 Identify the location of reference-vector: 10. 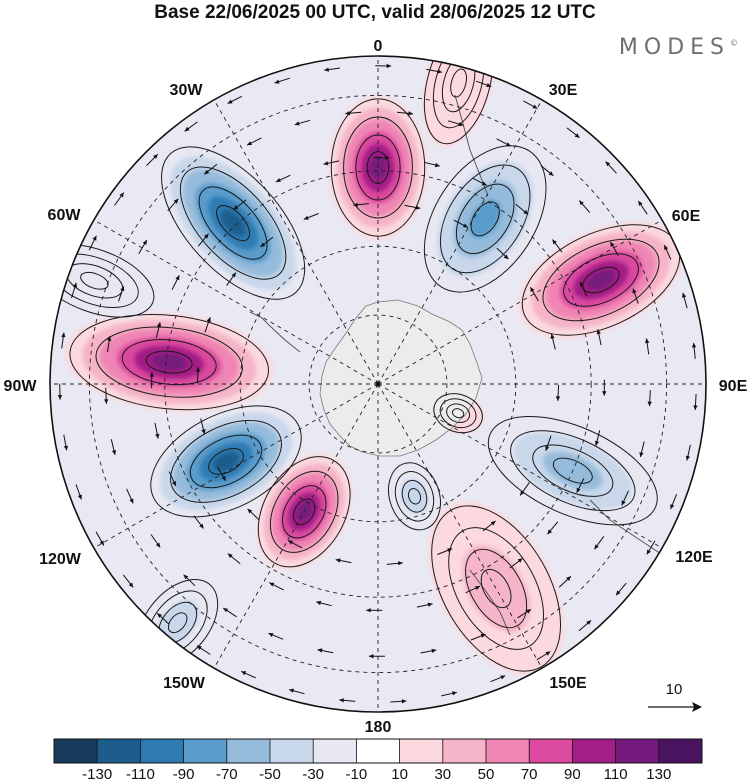
(675, 696).